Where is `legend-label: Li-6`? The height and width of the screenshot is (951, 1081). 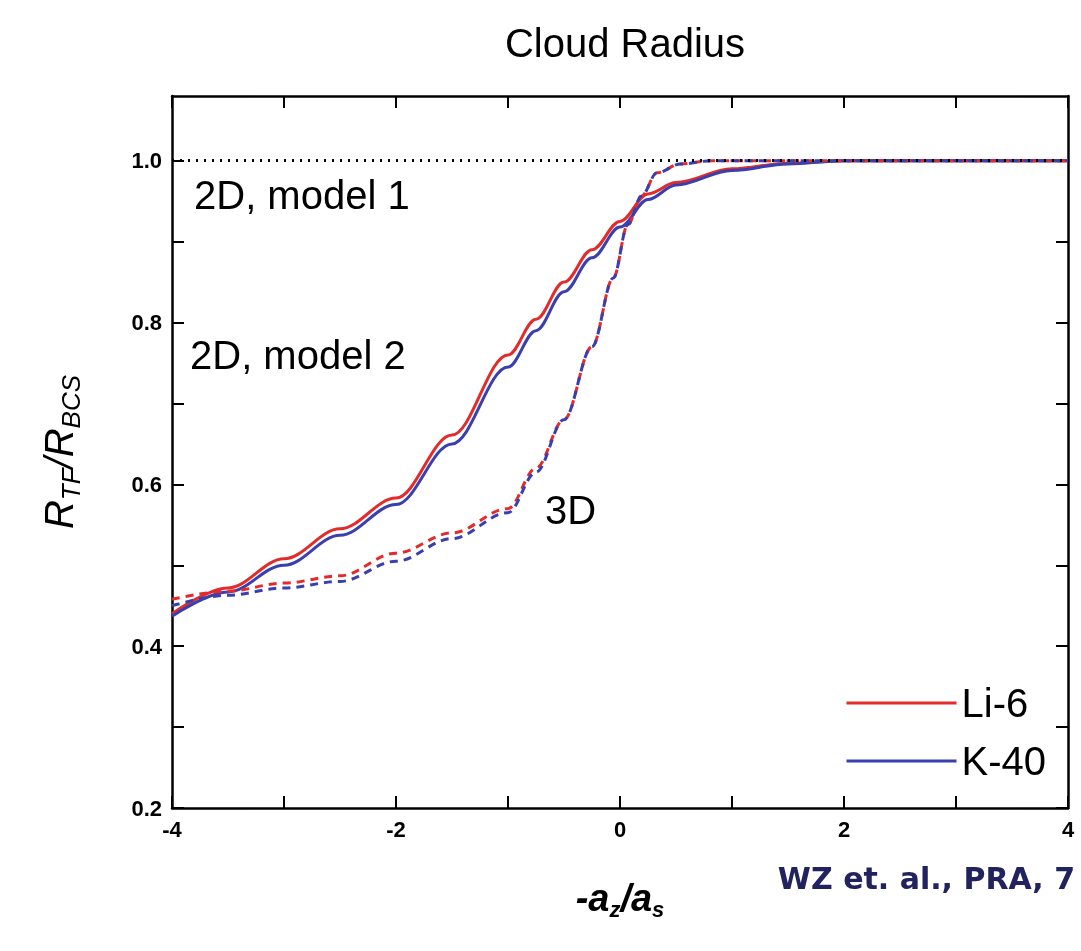 legend-label: Li-6 is located at coordinates (995, 703).